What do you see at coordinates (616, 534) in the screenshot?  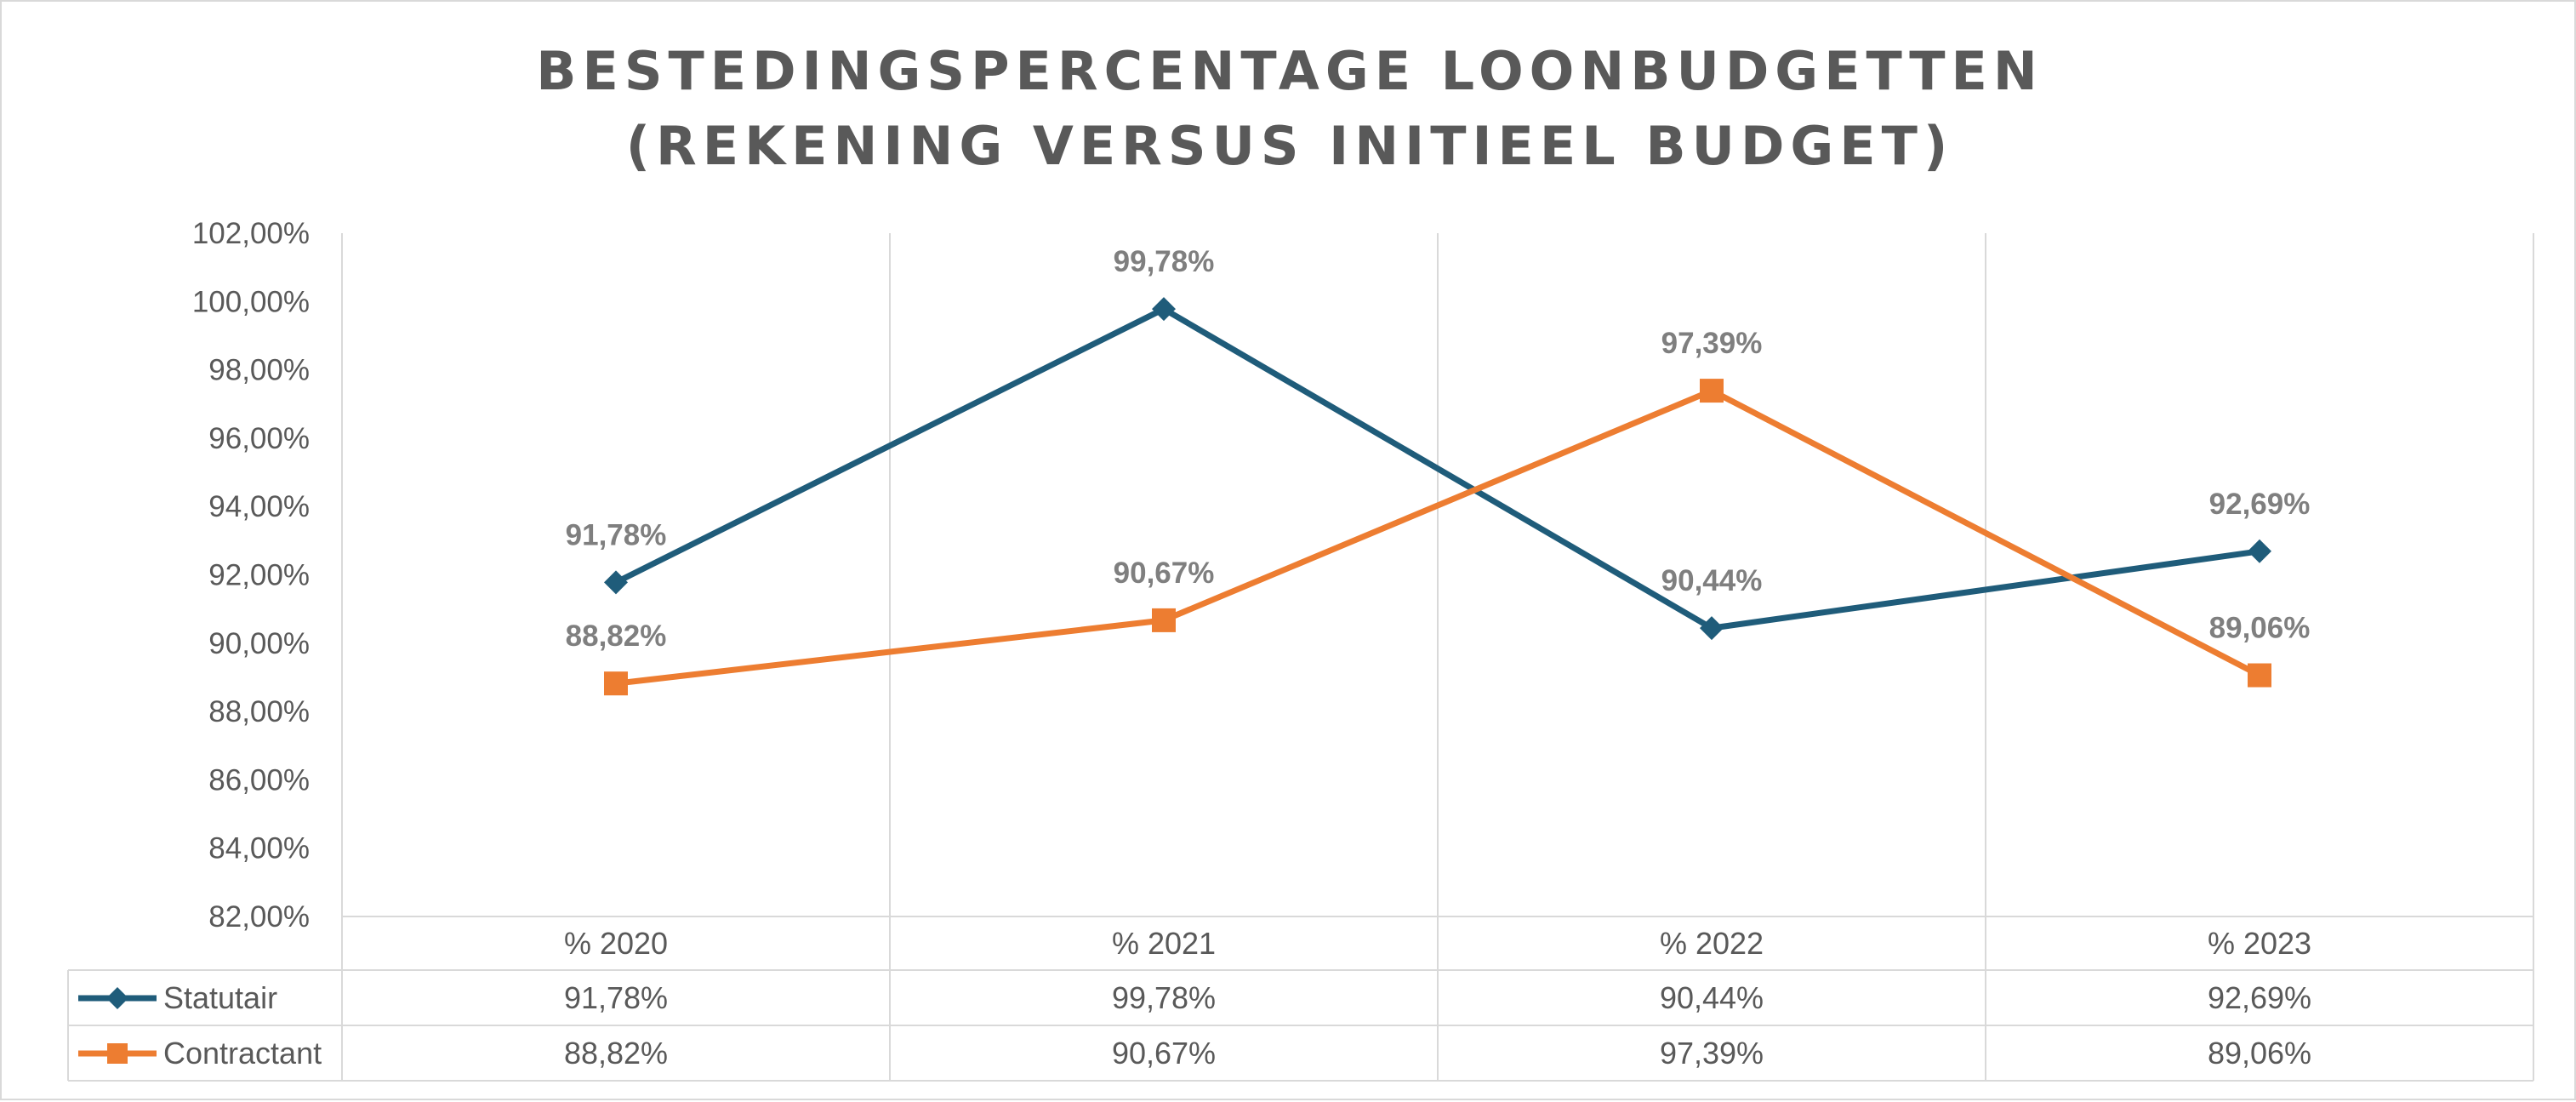 I see `data-label: 91,78%` at bounding box center [616, 534].